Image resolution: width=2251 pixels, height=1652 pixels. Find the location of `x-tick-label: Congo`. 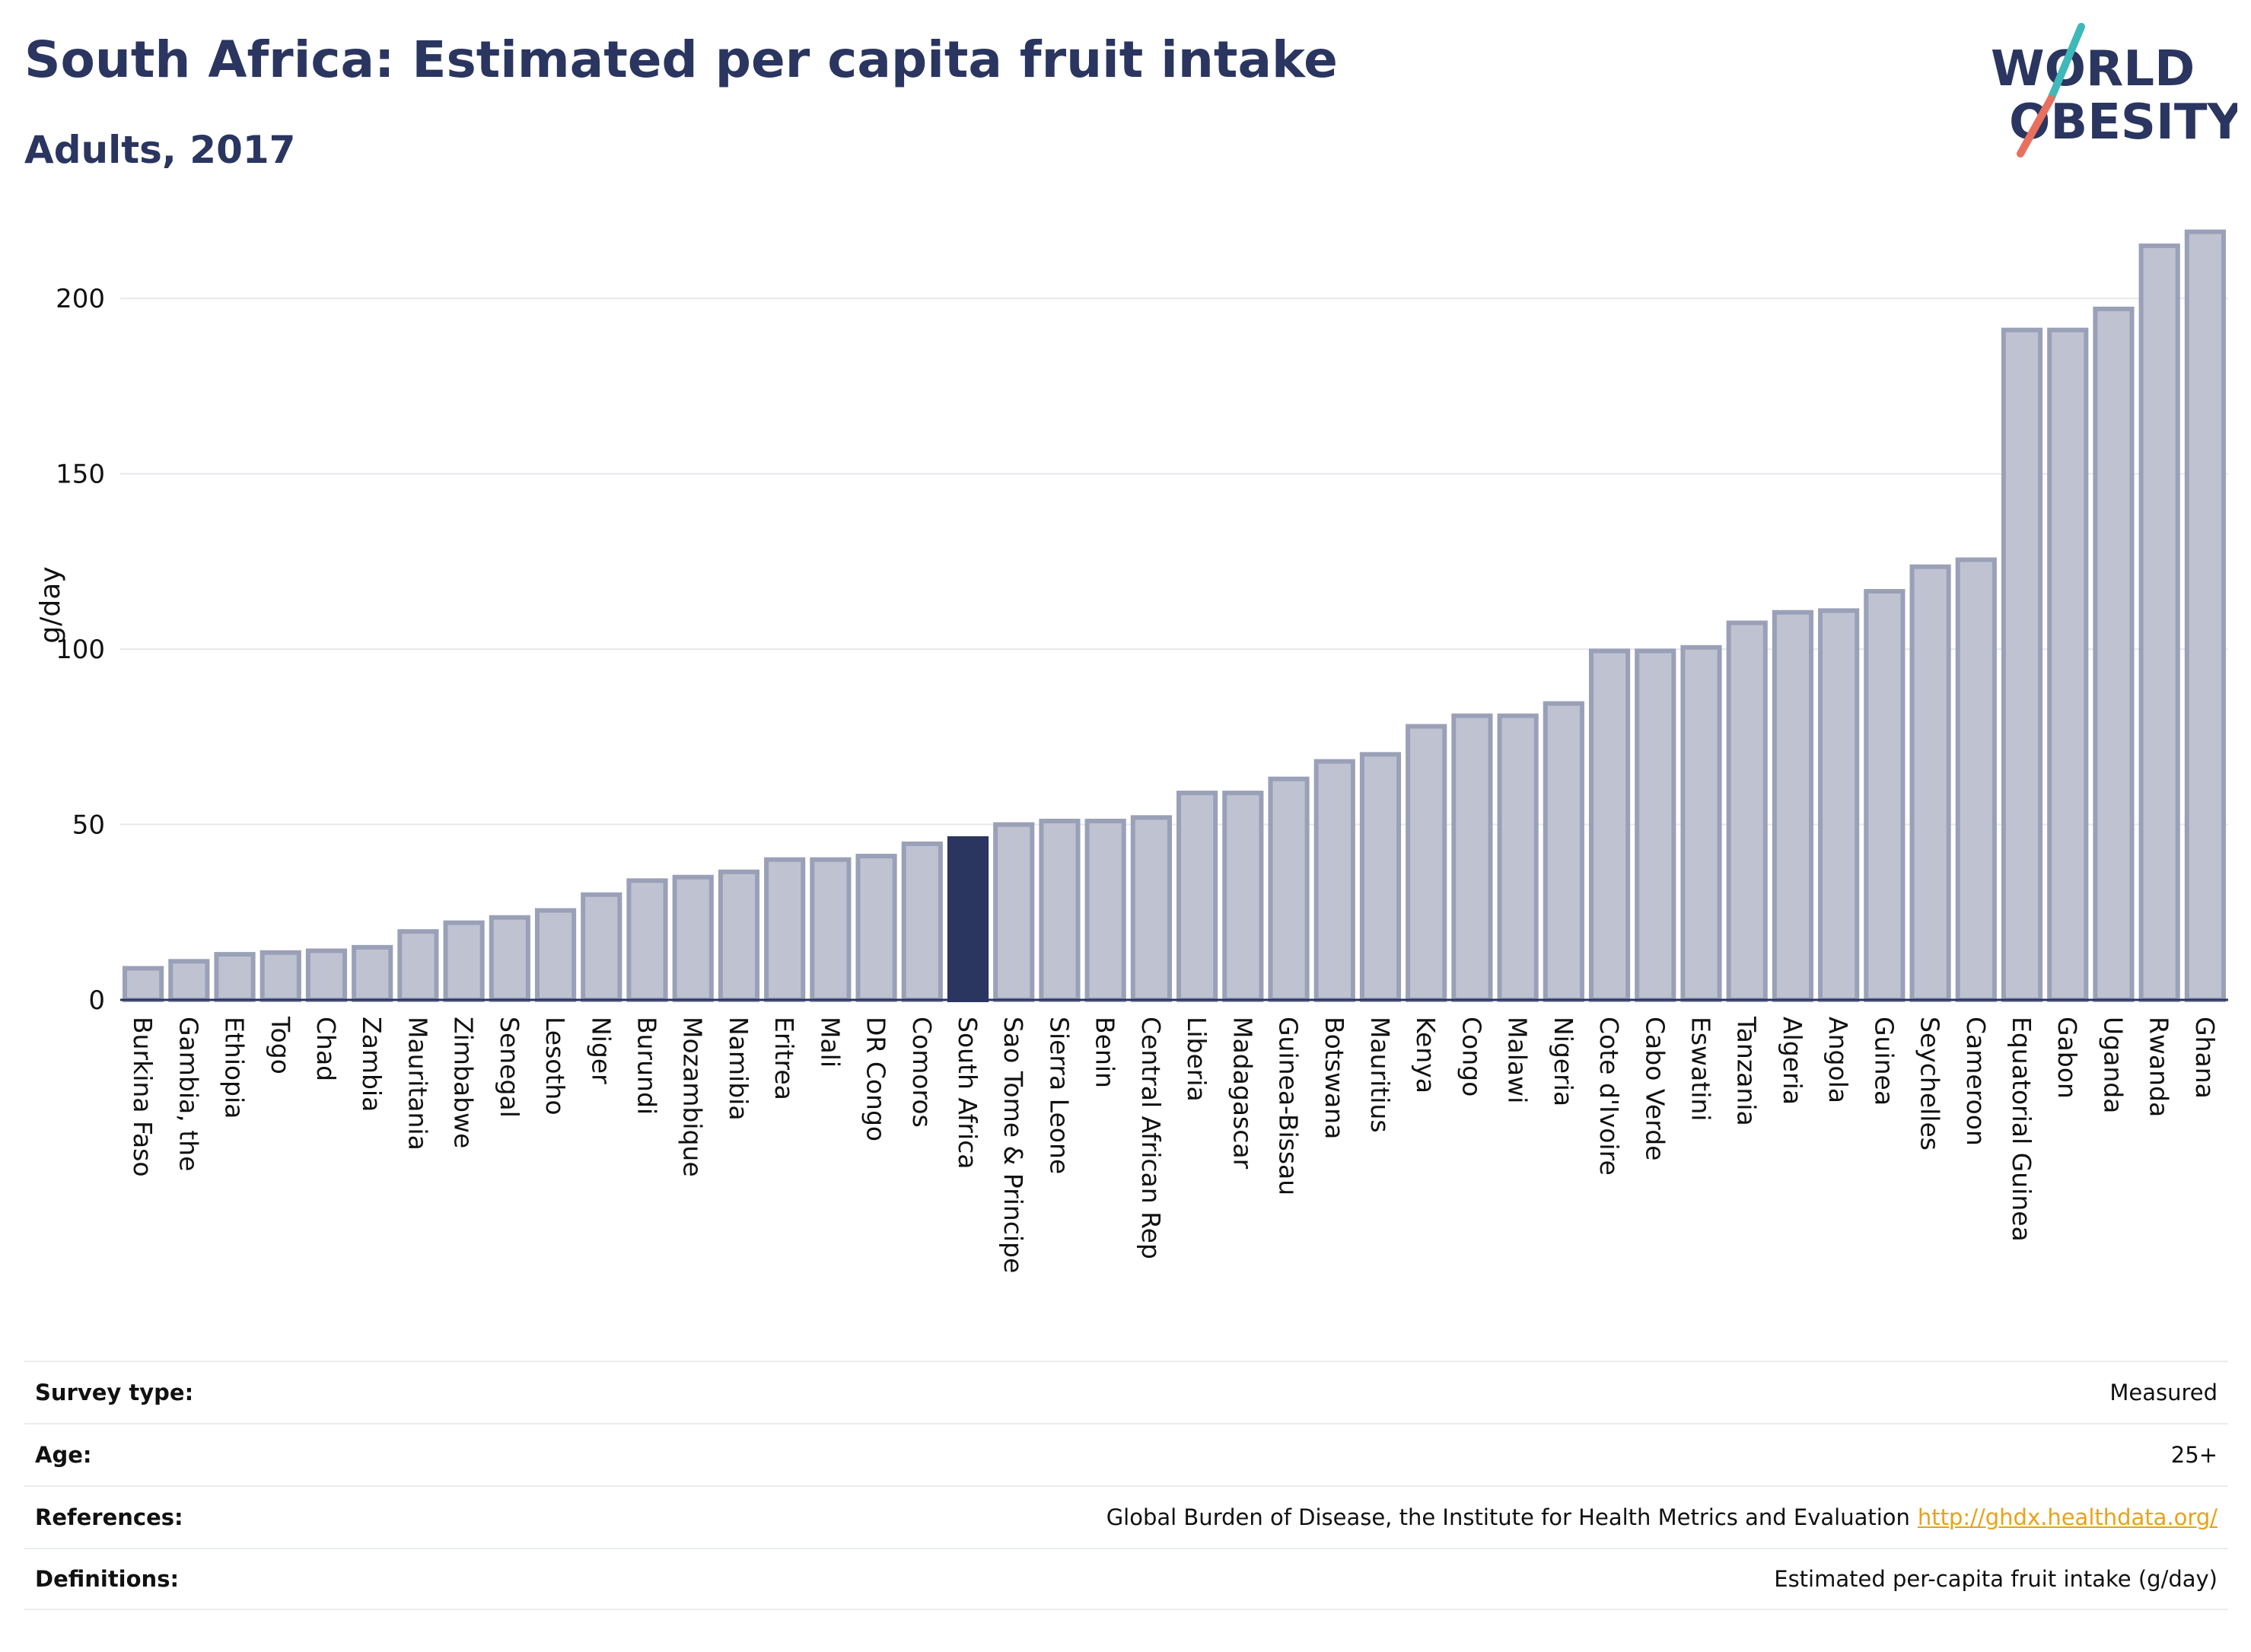

x-tick-label: Congo is located at coordinates (1471, 1057).